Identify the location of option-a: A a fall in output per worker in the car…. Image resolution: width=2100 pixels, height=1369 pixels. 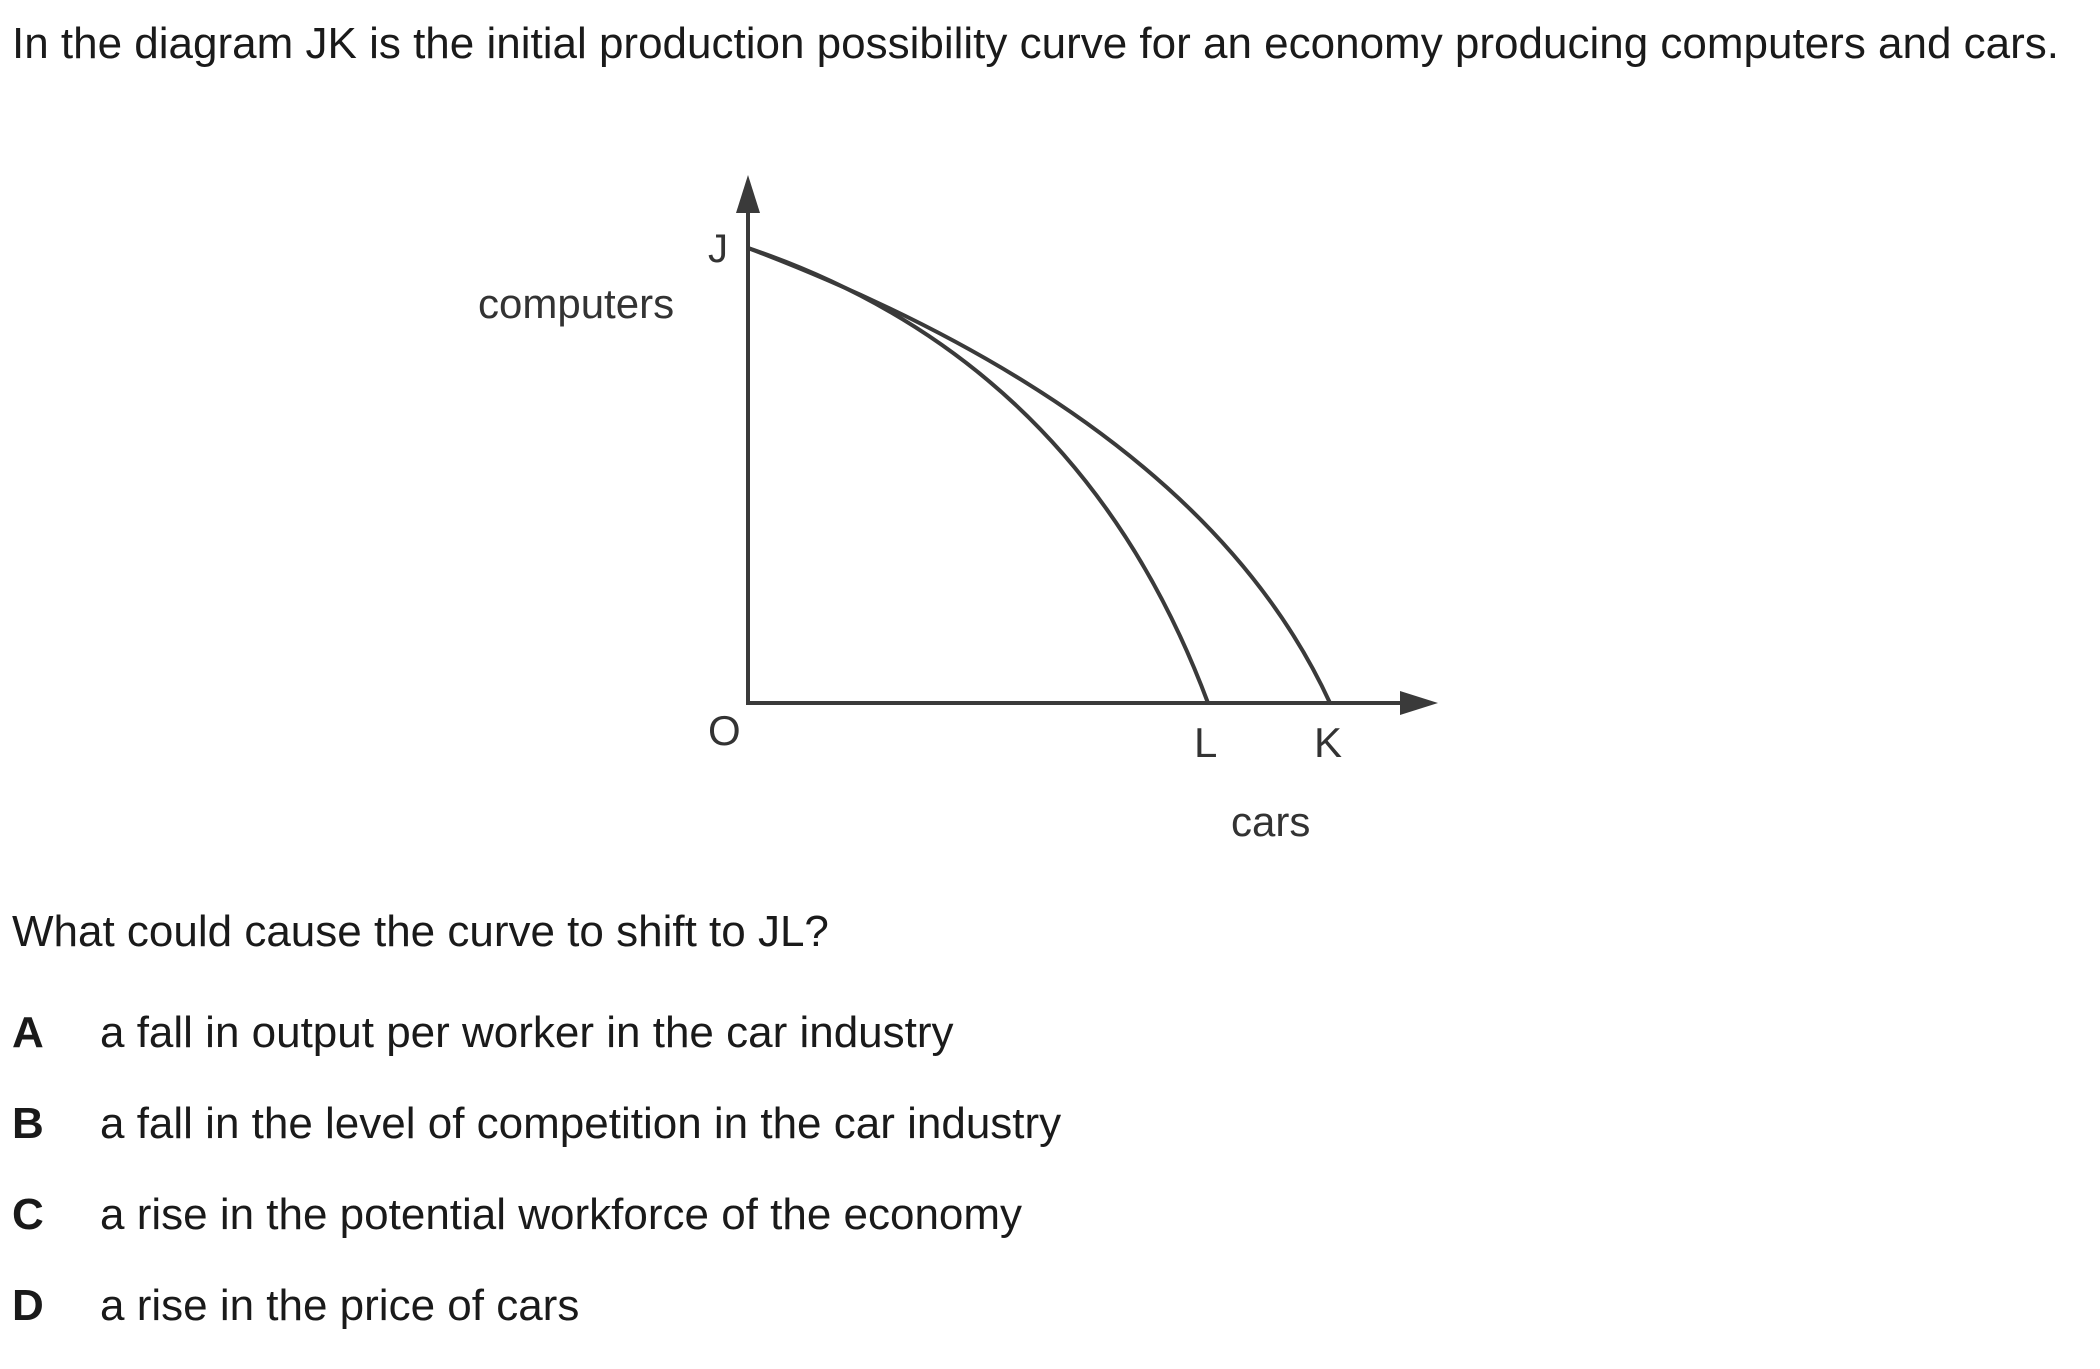
(536, 1050).